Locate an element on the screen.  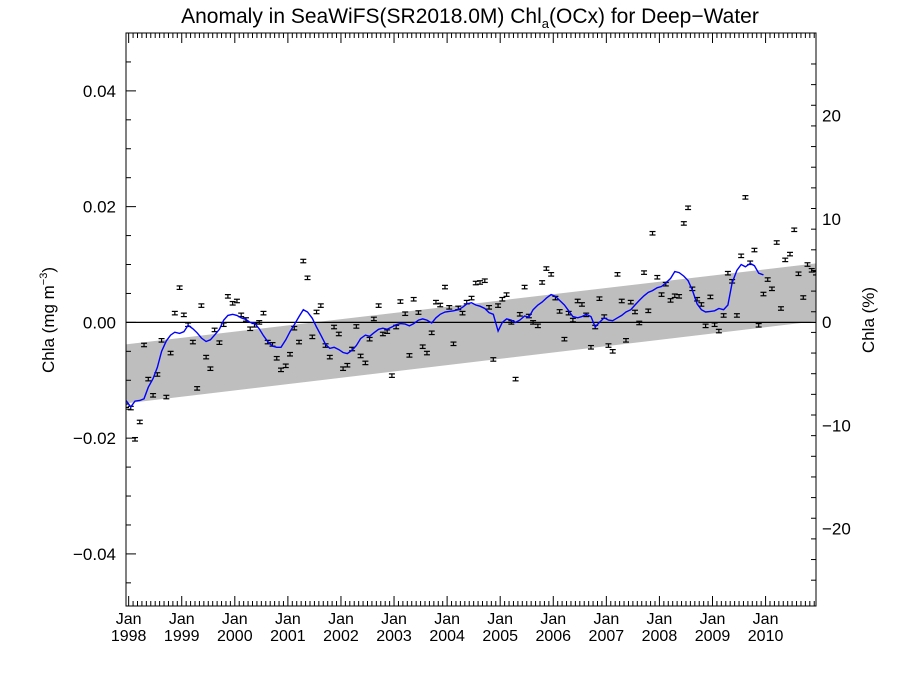
y-right-tick-label: −10 is located at coordinates (836, 425).